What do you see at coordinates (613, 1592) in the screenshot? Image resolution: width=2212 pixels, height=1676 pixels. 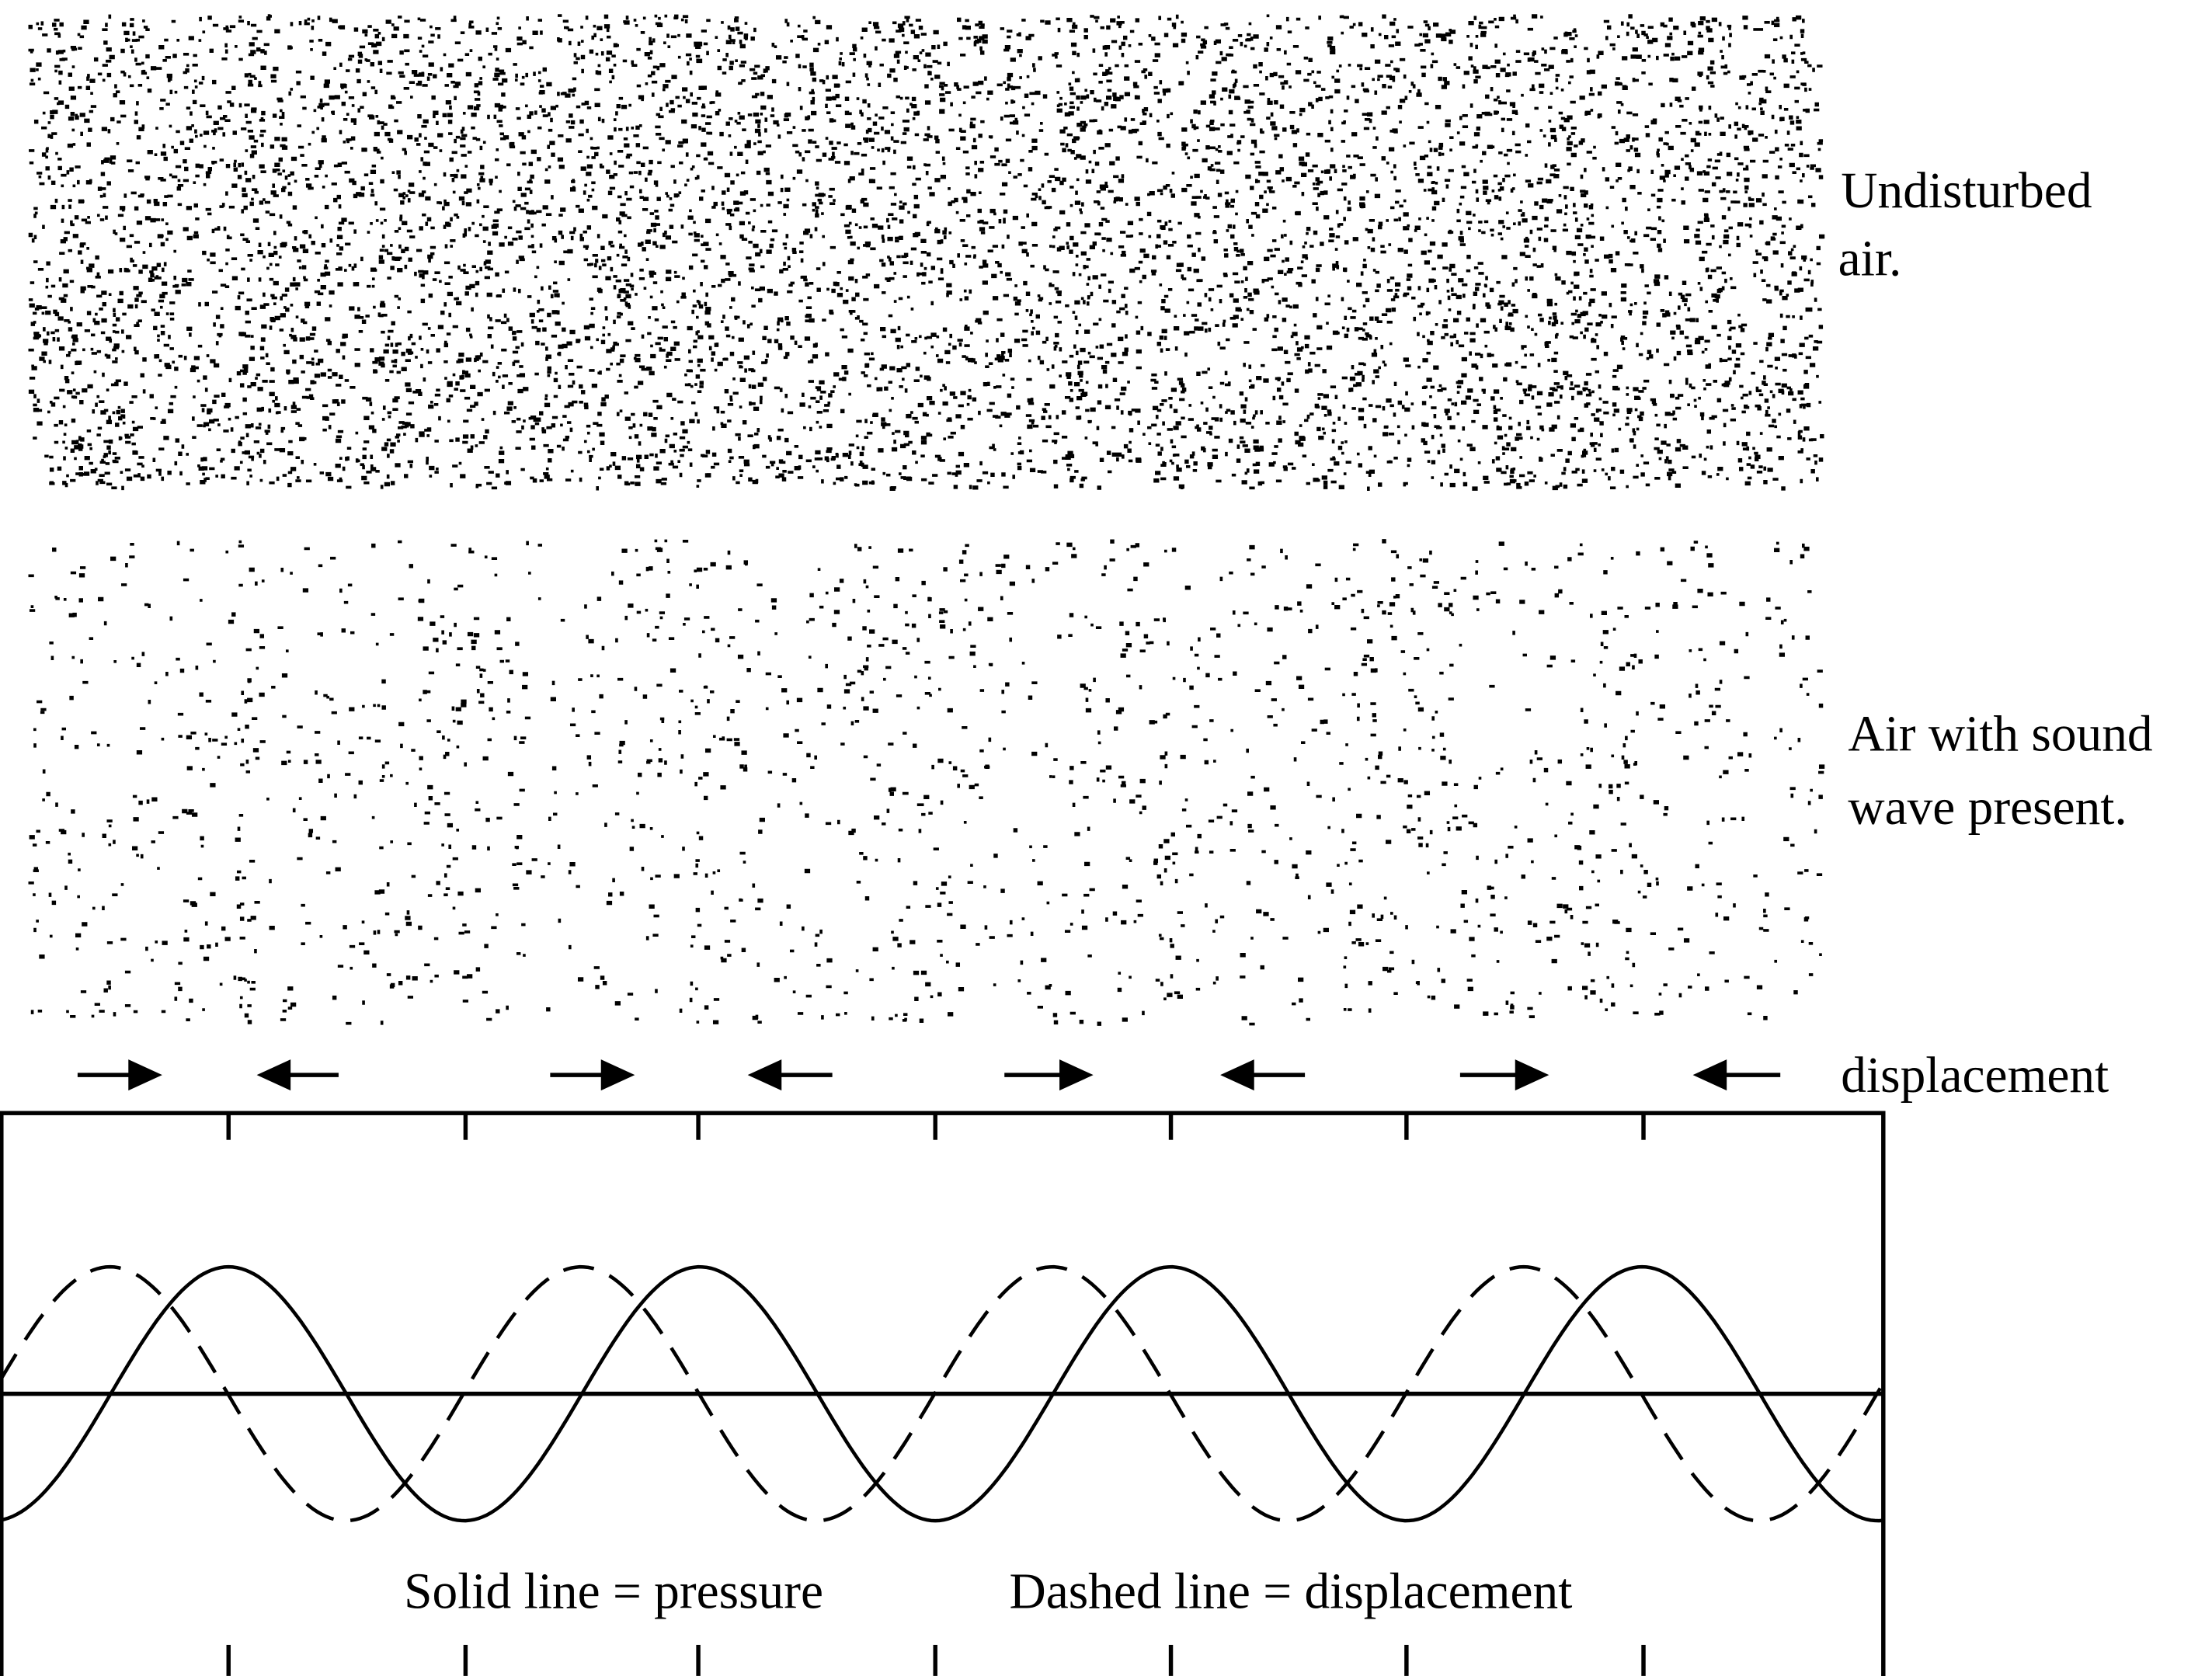 I see `solid-legend: Solid line = pressure` at bounding box center [613, 1592].